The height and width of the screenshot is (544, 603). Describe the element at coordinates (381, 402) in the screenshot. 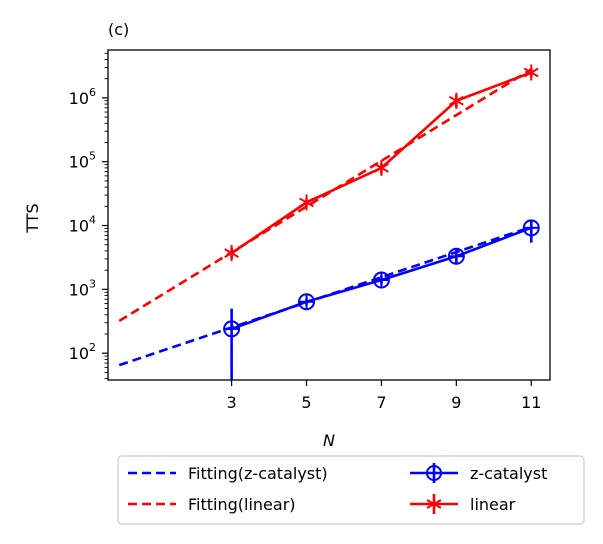

I see `x-tick-label: 7` at that location.